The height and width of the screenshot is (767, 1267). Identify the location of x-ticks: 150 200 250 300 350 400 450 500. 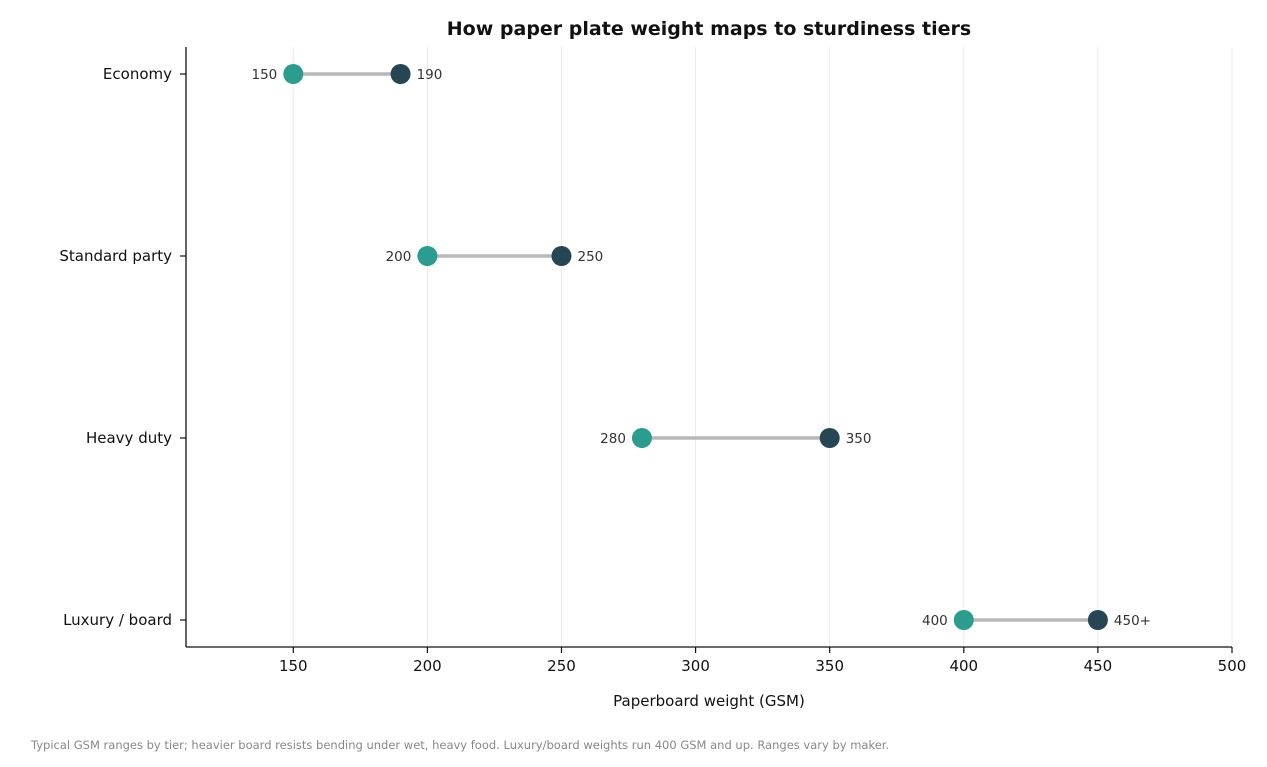
(762, 661).